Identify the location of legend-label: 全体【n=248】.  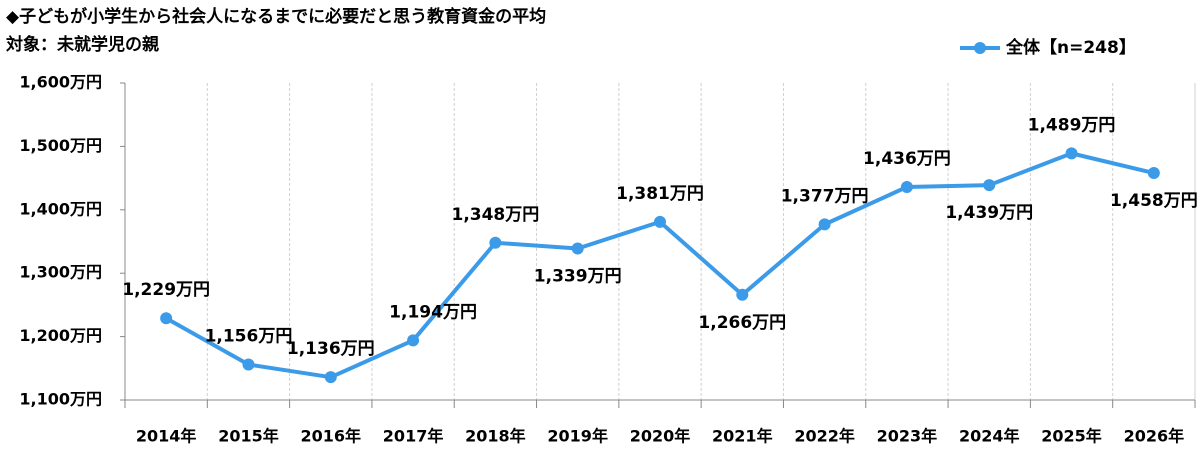
(1070, 47).